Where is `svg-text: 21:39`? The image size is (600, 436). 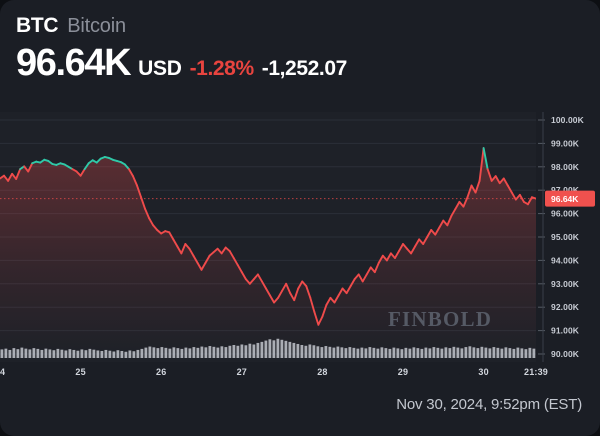 svg-text: 21:39 is located at coordinates (536, 372).